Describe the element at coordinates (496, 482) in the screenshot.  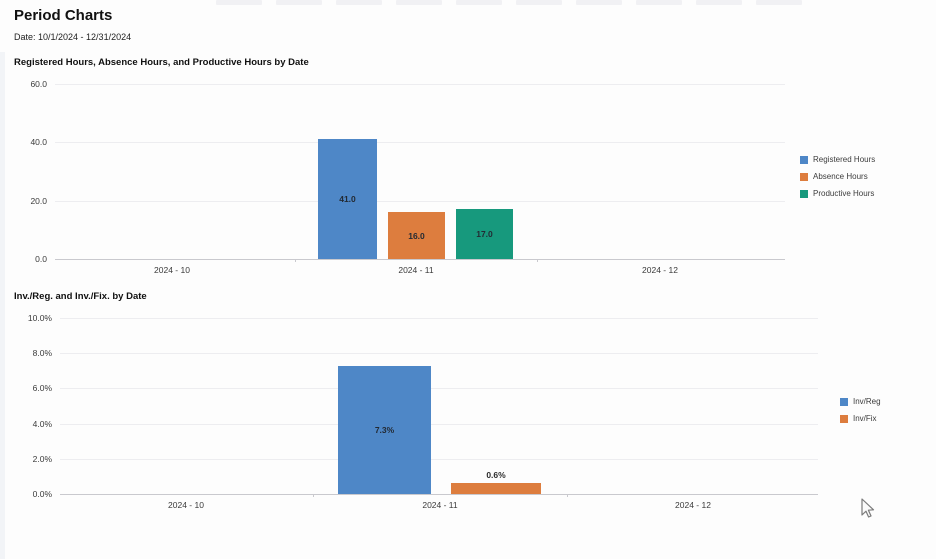
I see `chart2-bar-inv-fix: 0.6%` at that location.